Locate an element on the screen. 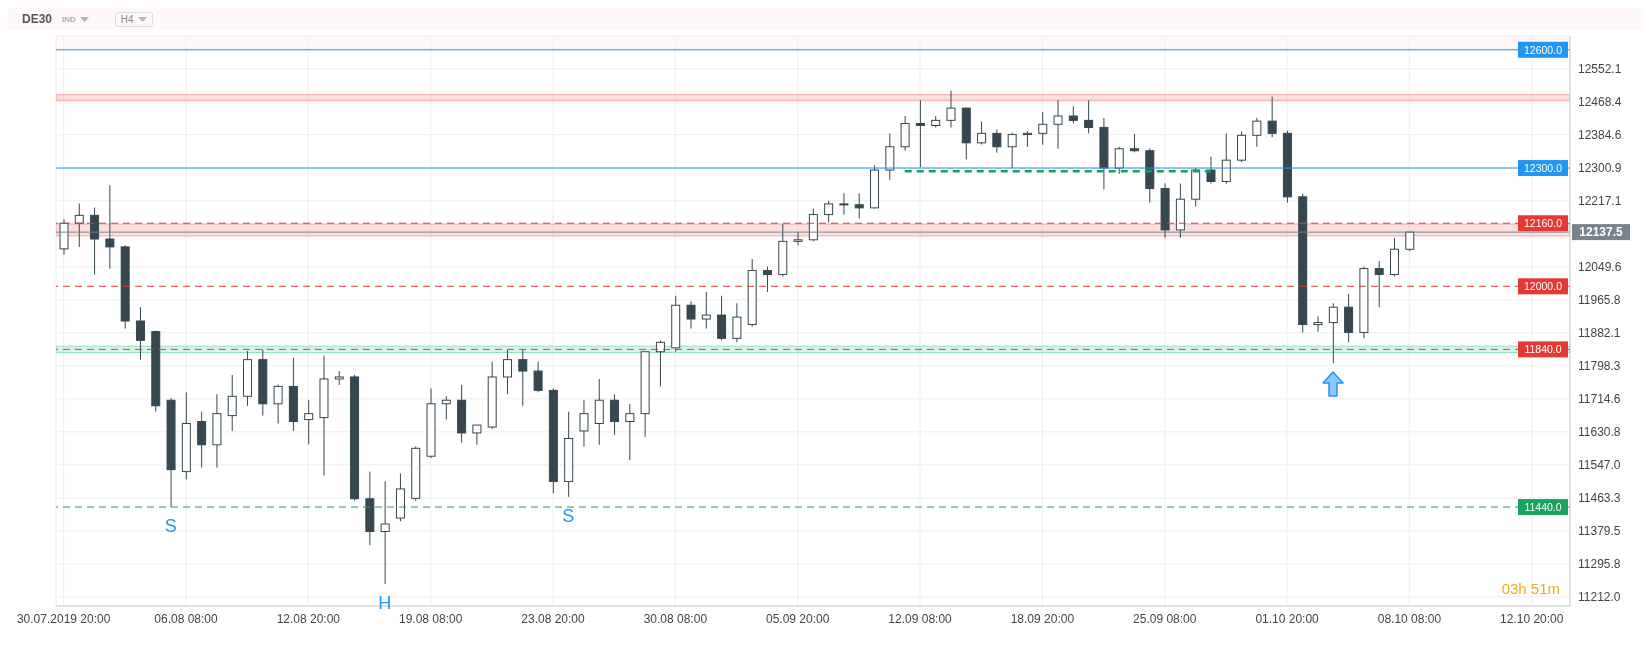  y-tick-label: 11714.6 is located at coordinates (1599, 399).